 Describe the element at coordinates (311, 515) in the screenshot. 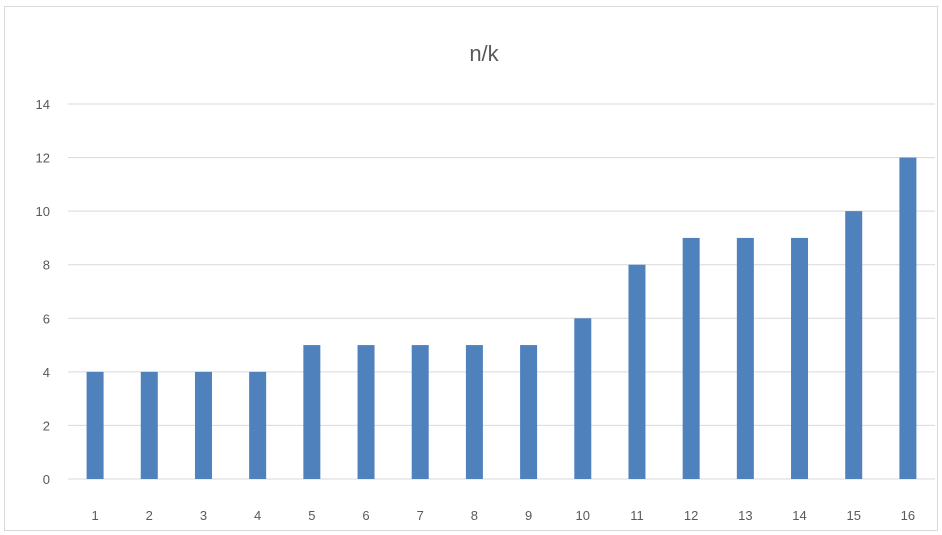

I see `x-tick-label: 5` at that location.